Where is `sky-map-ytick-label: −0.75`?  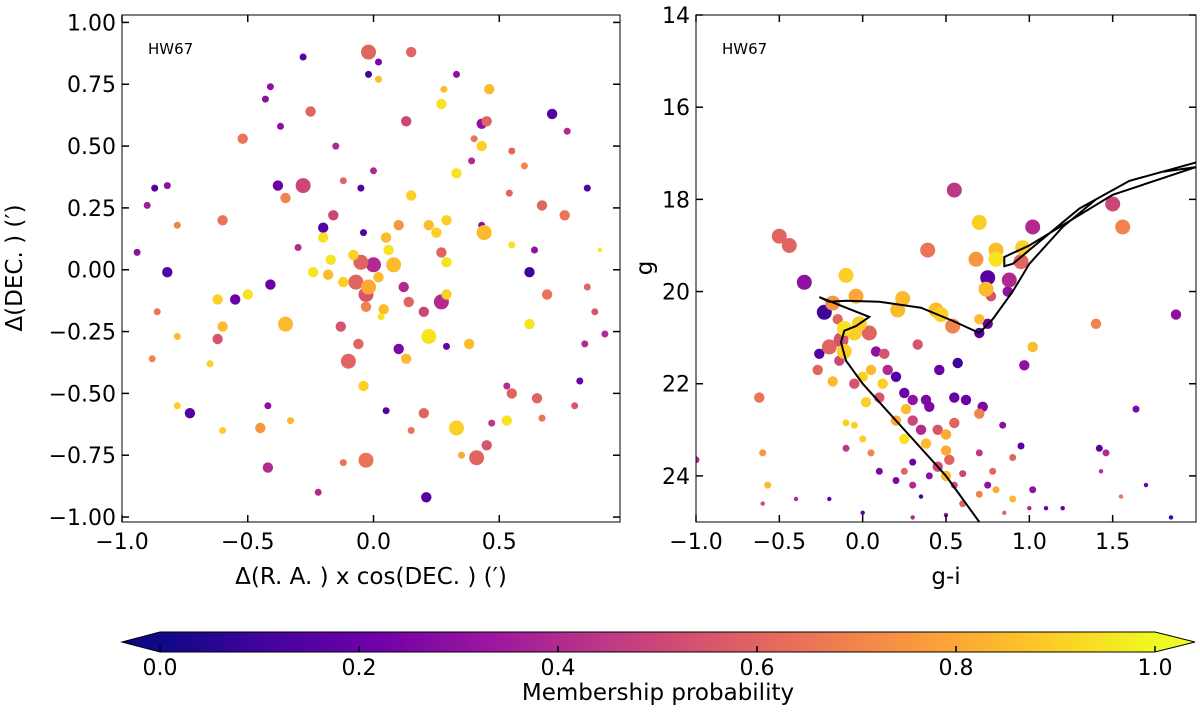 sky-map-ytick-label: −0.75 is located at coordinates (82, 456).